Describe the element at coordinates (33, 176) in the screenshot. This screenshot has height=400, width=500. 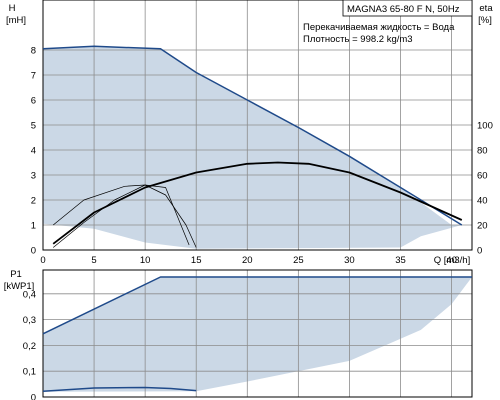
I see `y-tick-label: 3` at that location.